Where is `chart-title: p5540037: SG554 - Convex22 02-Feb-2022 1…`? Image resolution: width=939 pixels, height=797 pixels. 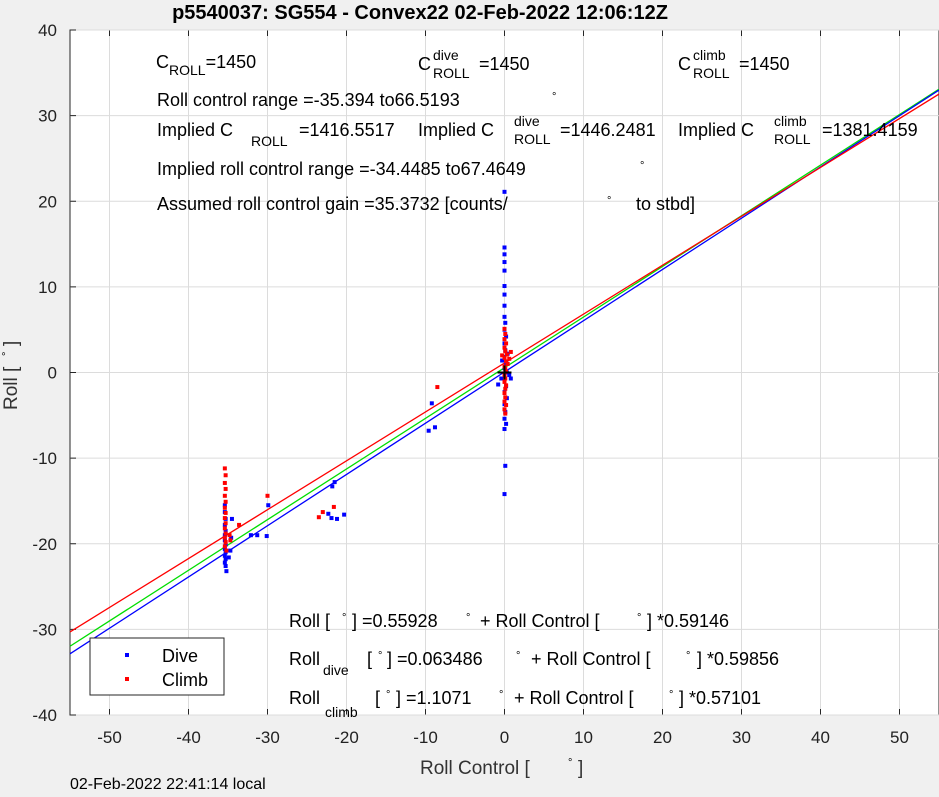 chart-title: p5540037: SG554 - Convex22 02-Feb-2022 1… is located at coordinates (420, 13).